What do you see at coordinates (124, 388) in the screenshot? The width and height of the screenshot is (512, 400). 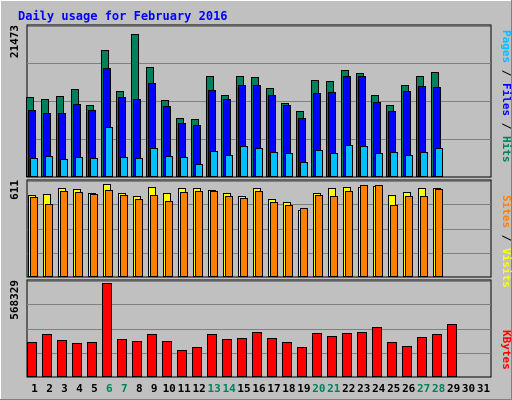 I see `x-tick-label-7: 7` at bounding box center [124, 388].